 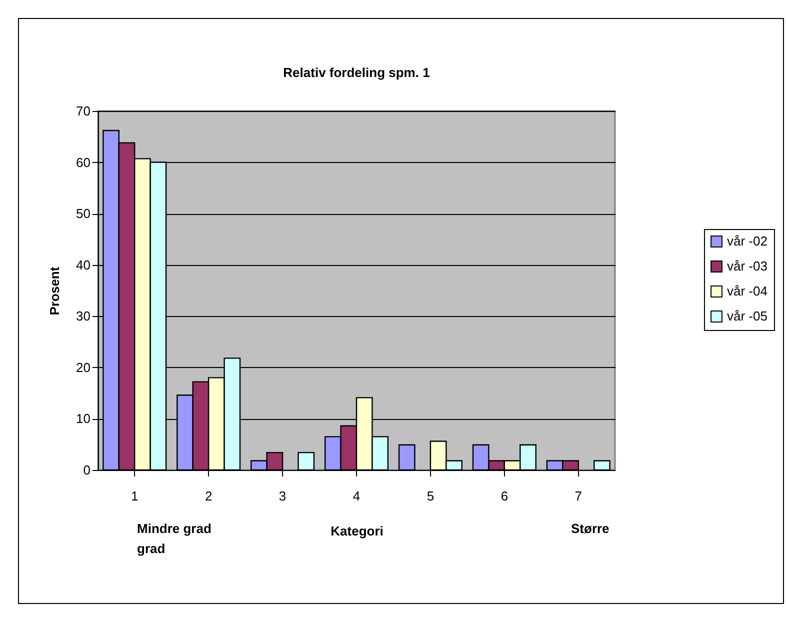 What do you see at coordinates (578, 496) in the screenshot?
I see `x-tick-label: 7` at bounding box center [578, 496].